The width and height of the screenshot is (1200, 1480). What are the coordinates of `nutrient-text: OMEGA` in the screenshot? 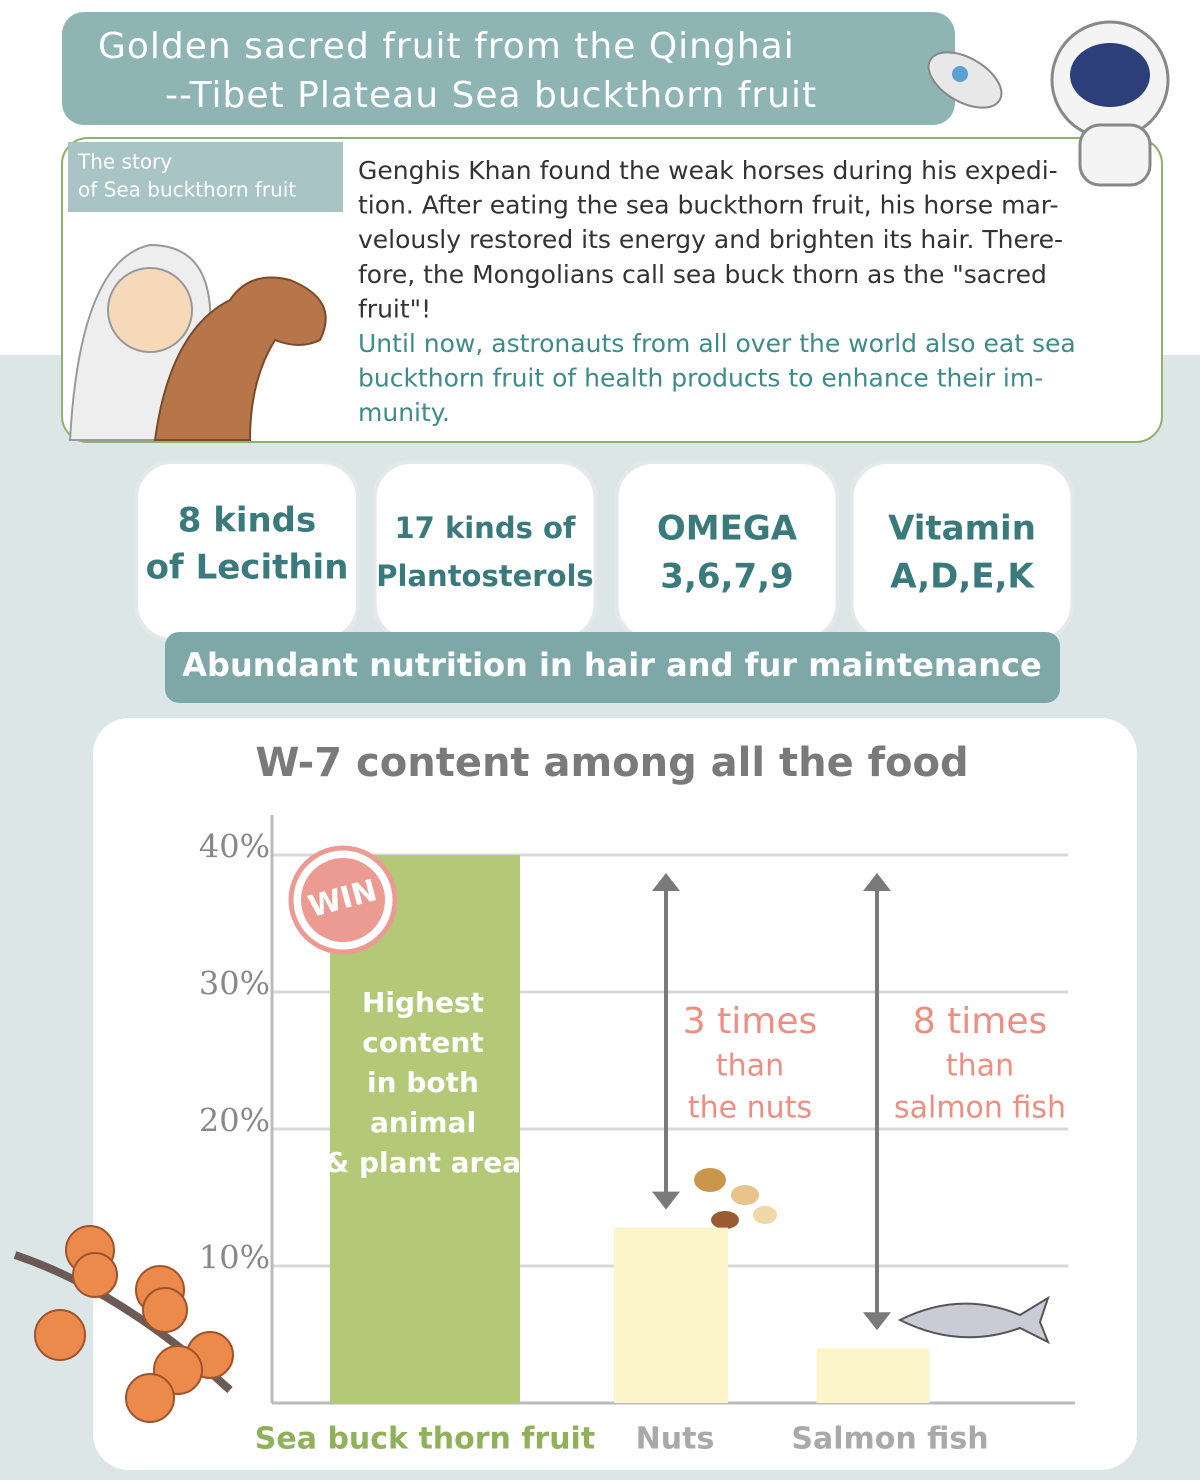 It's located at (727, 529).